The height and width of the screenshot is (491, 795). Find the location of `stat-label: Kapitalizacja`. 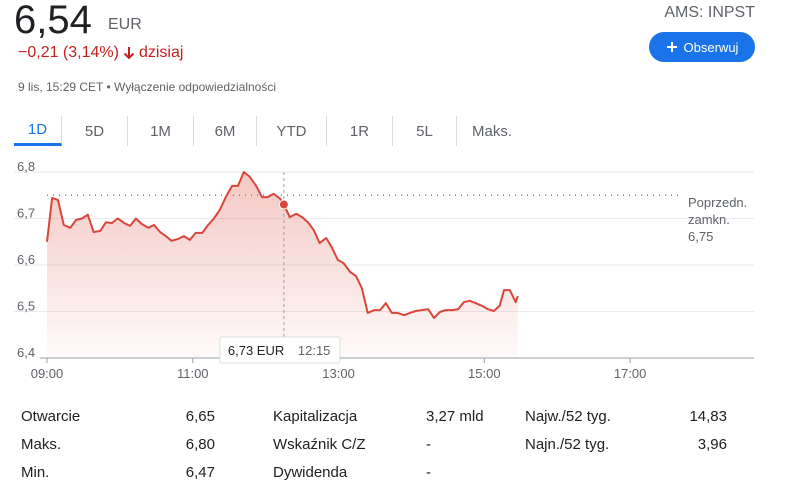

stat-label: Kapitalizacja is located at coordinates (315, 416).